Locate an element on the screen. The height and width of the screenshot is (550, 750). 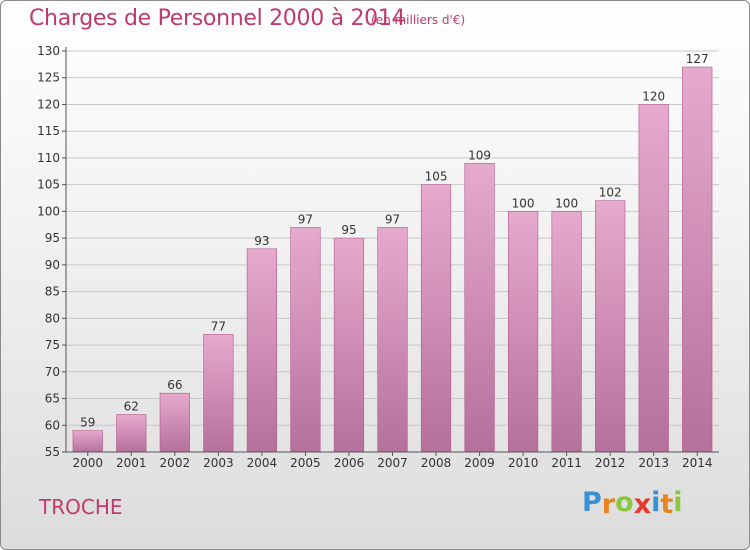
bar-2004 is located at coordinates (262, 350).